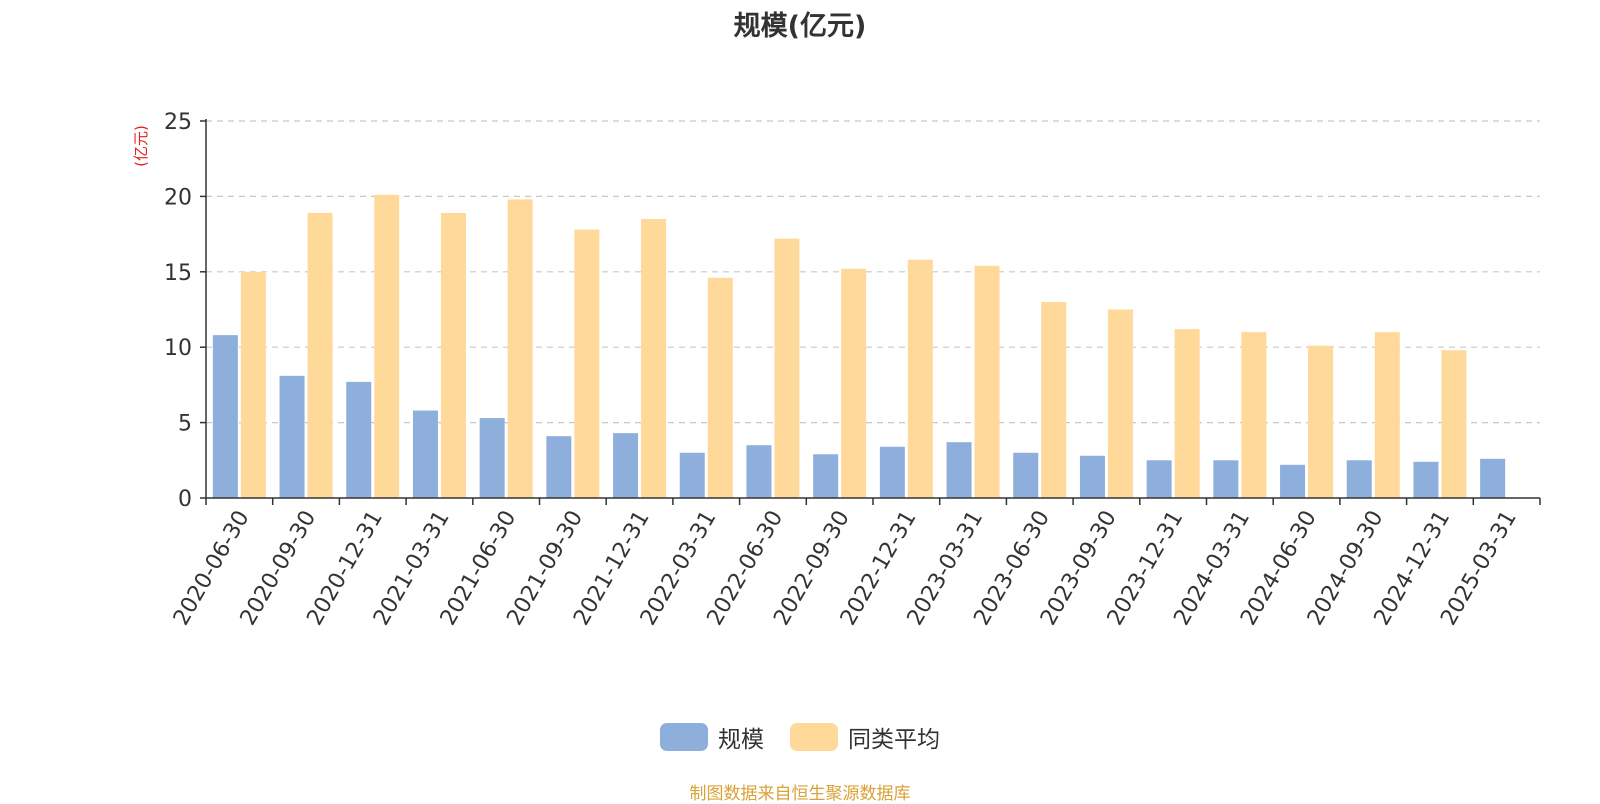  I want to click on y-tick-label: 10, so click(178, 348).